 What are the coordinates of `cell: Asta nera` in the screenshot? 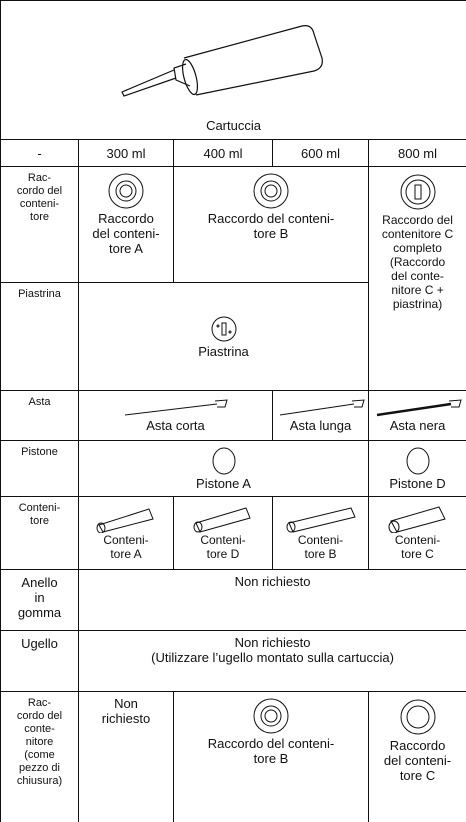 It's located at (416, 415).